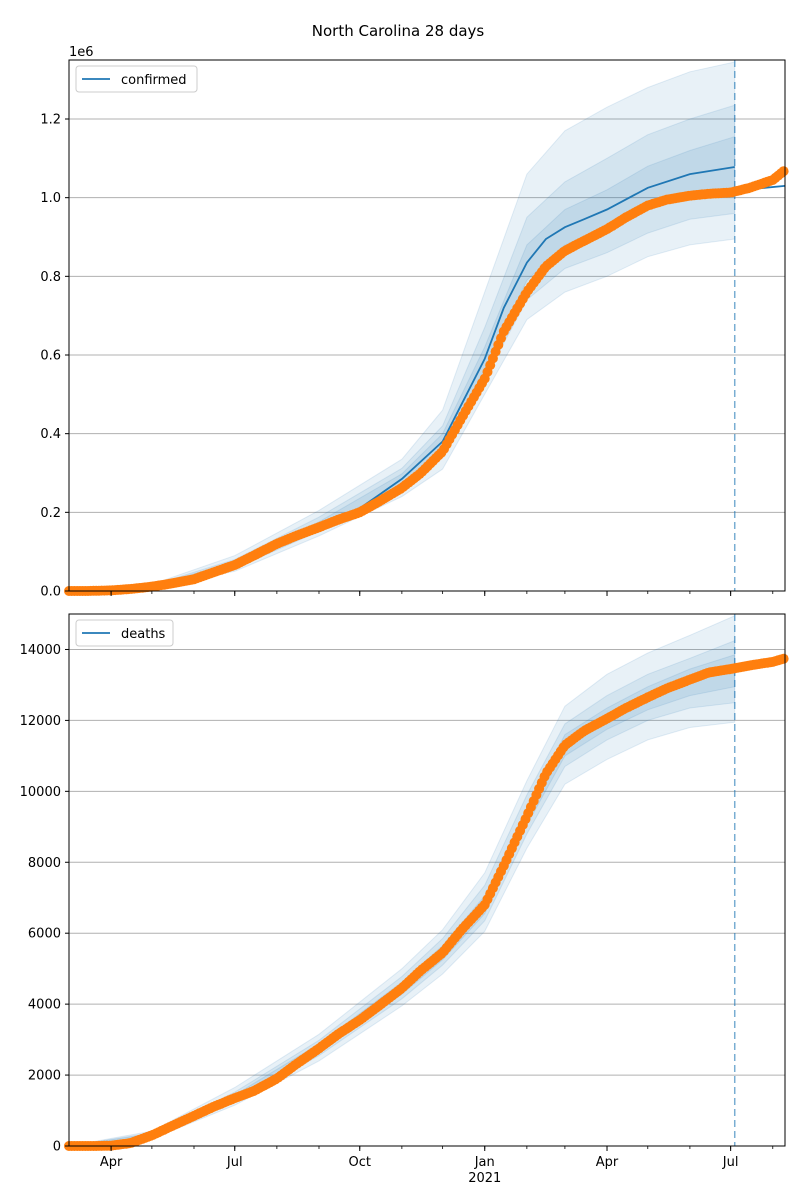 The height and width of the screenshot is (1200, 800). Describe the element at coordinates (50, 198) in the screenshot. I see `y-tick-label: 1.0` at that location.